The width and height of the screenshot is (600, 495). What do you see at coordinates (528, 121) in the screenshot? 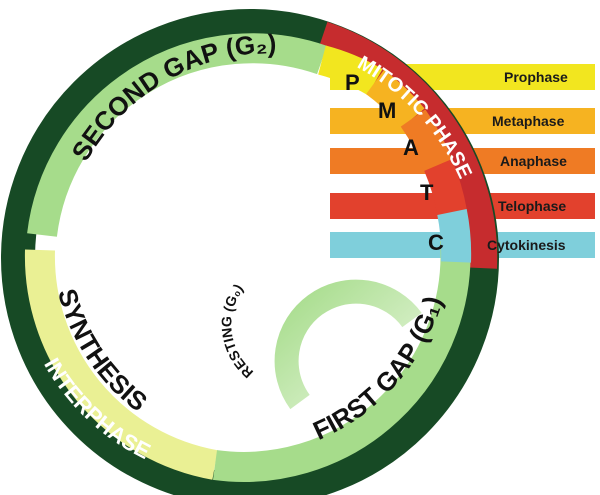
I see `metaphase-label: Metaphase` at bounding box center [528, 121].